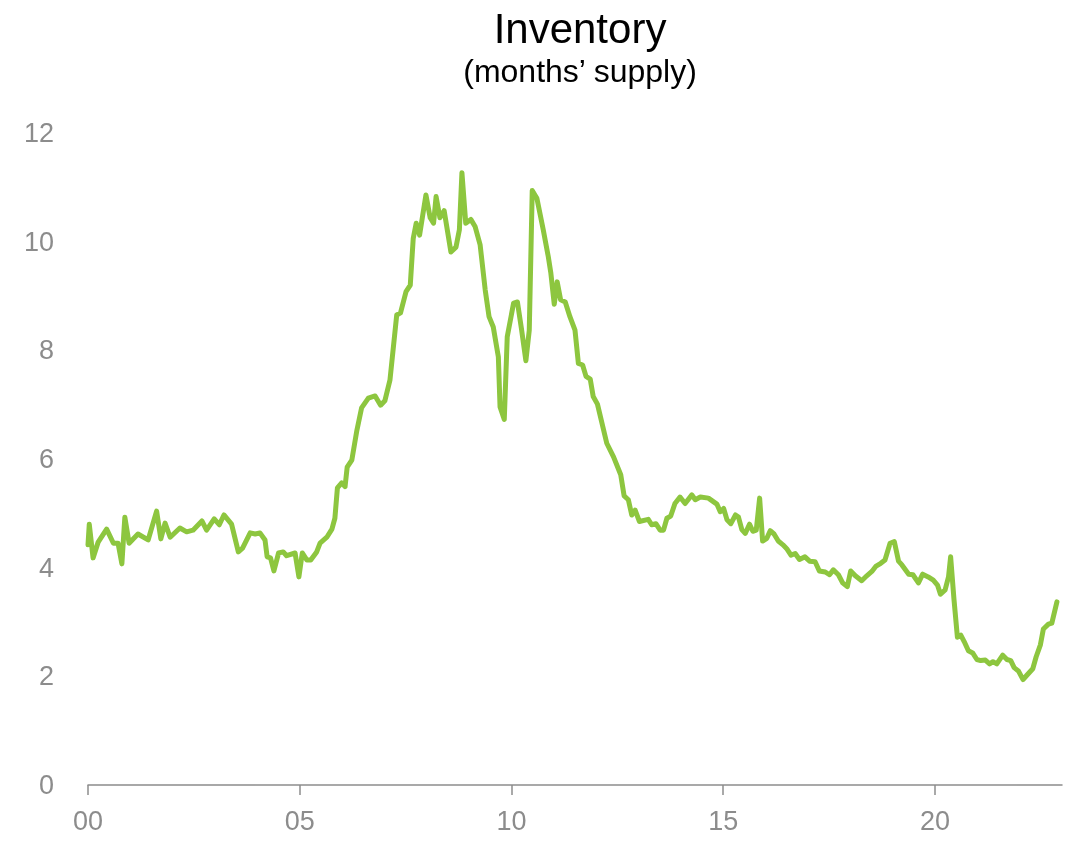  I want to click on y-tick-label: 12, so click(38, 133).